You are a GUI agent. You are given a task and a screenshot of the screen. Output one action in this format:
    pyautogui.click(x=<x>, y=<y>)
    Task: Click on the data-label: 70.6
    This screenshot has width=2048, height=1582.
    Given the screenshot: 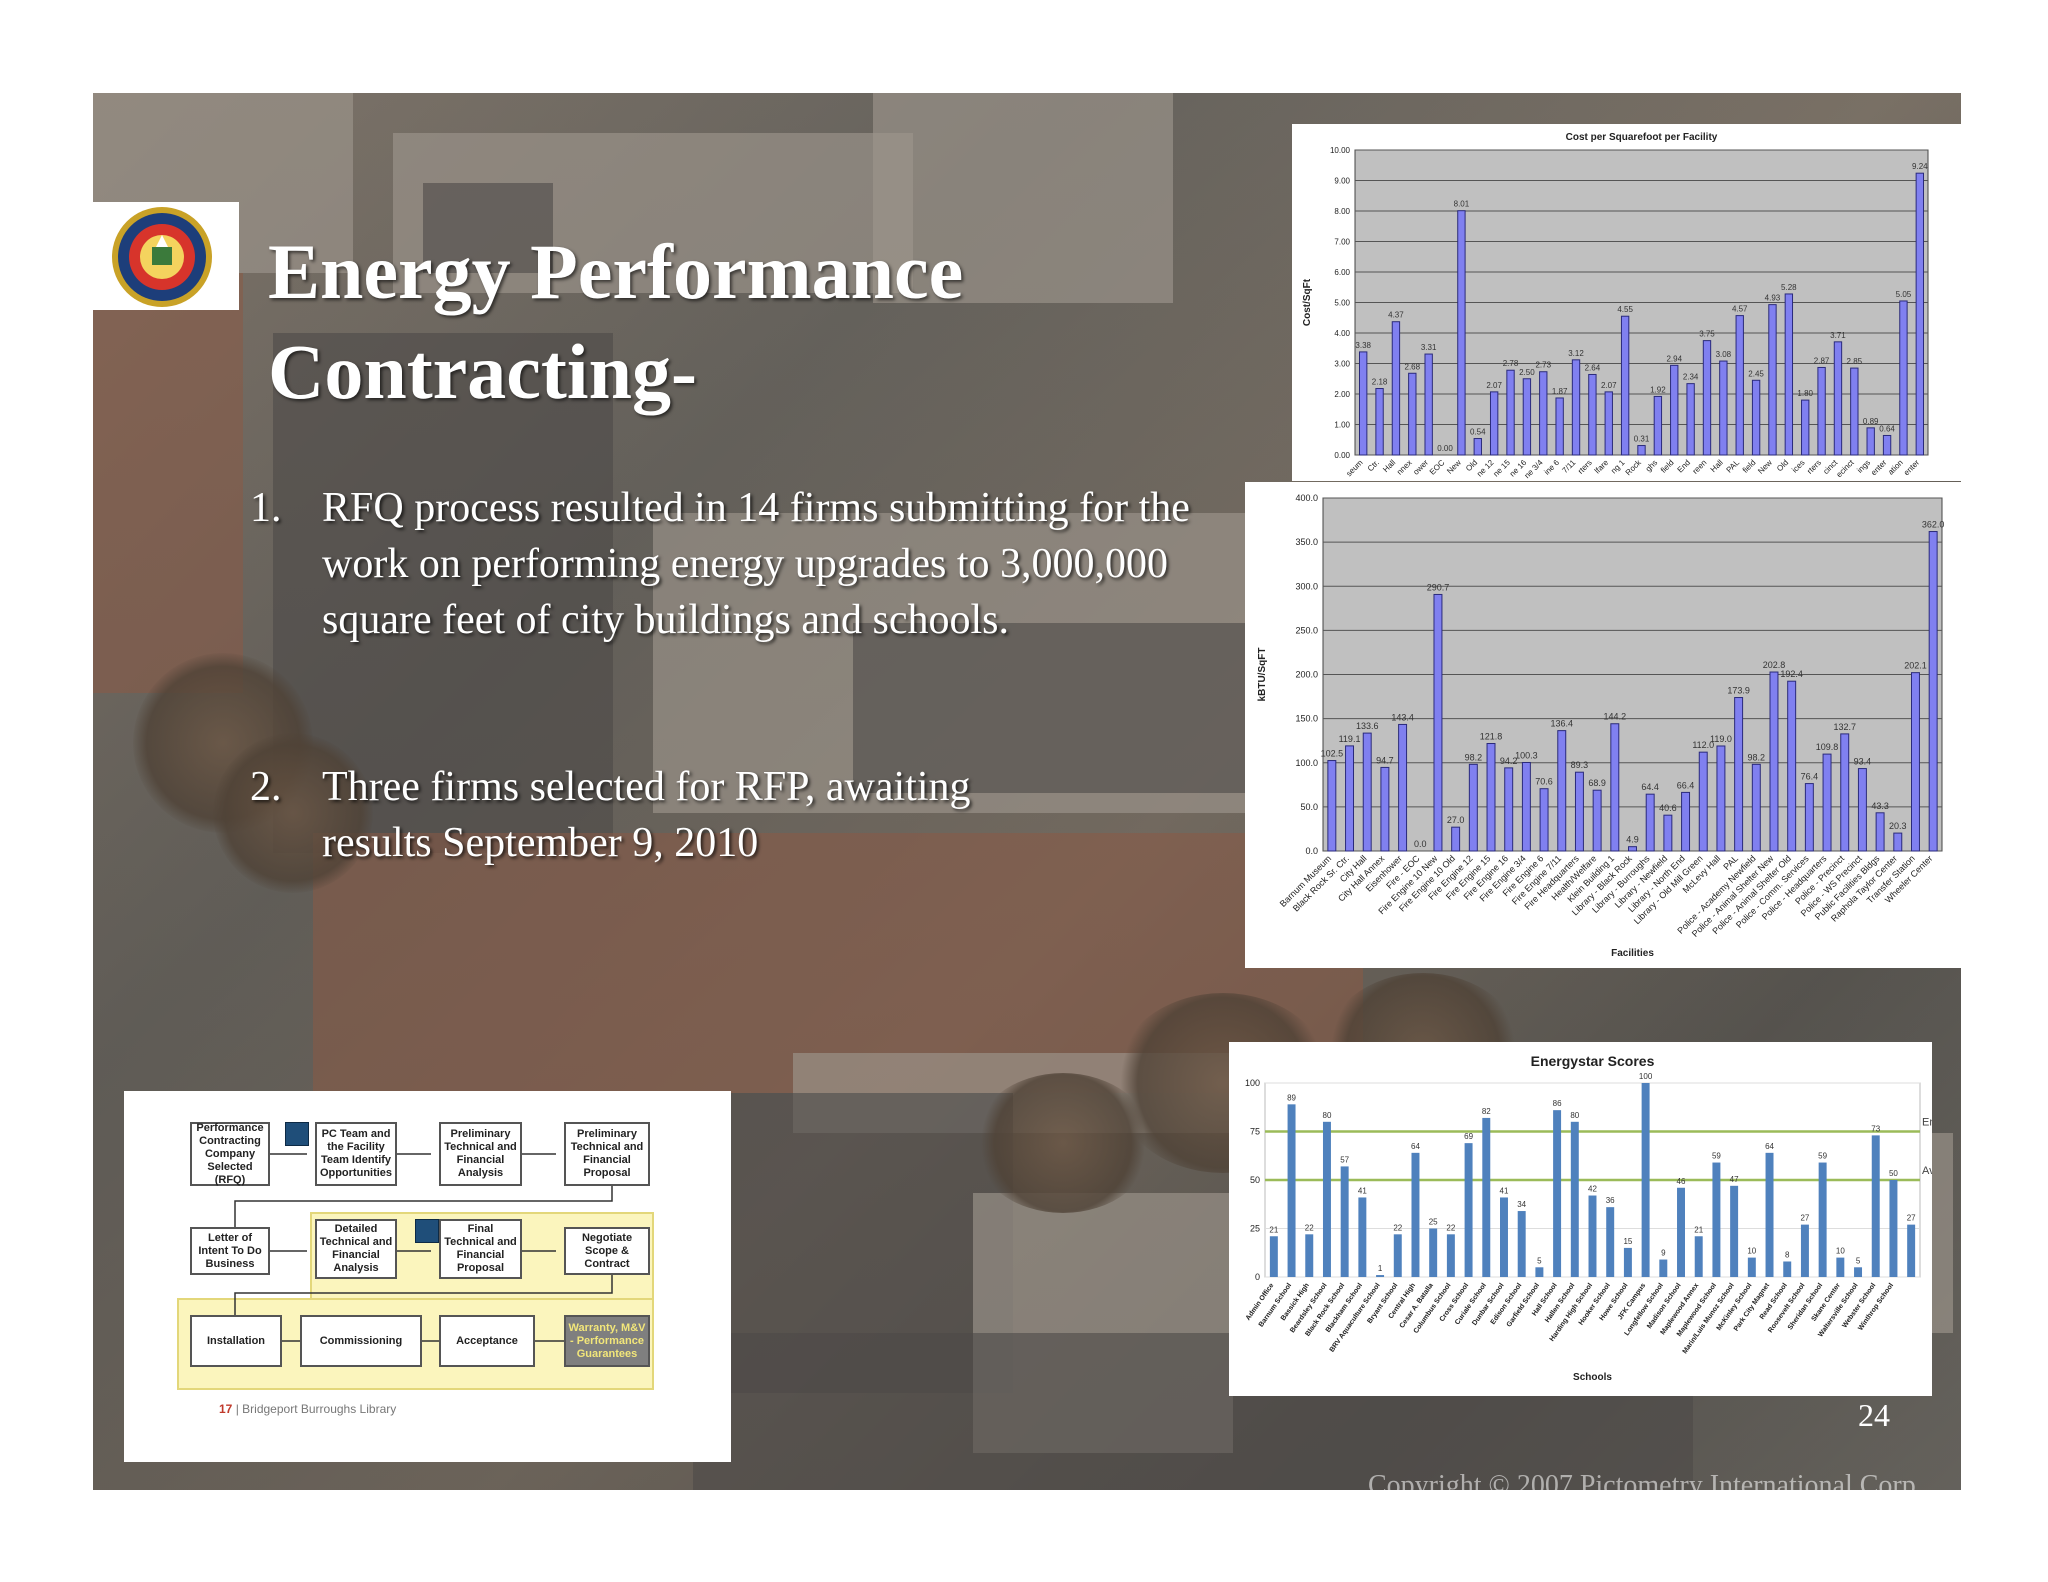 What is the action you would take?
    pyautogui.click(x=1544, y=782)
    